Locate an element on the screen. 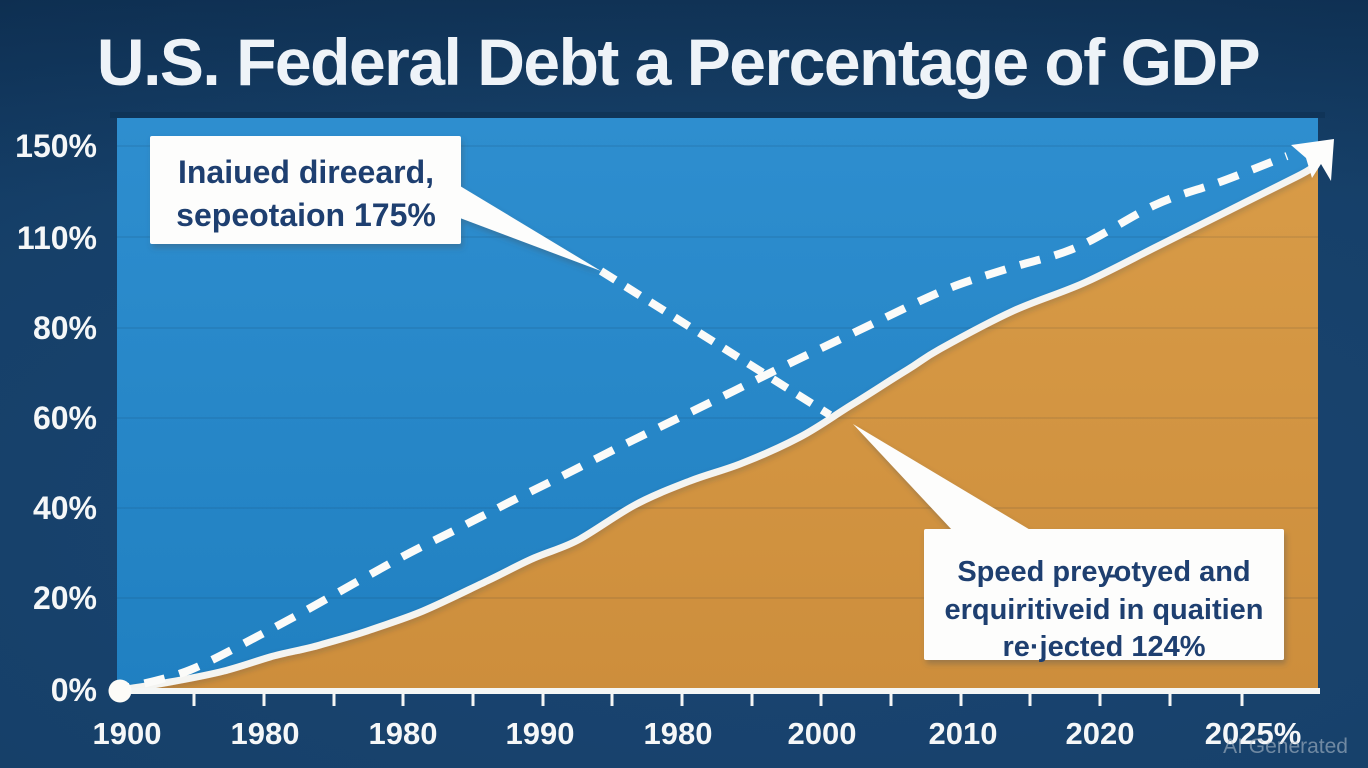 The height and width of the screenshot is (768, 1368). svg-text: 20% is located at coordinates (65, 598).